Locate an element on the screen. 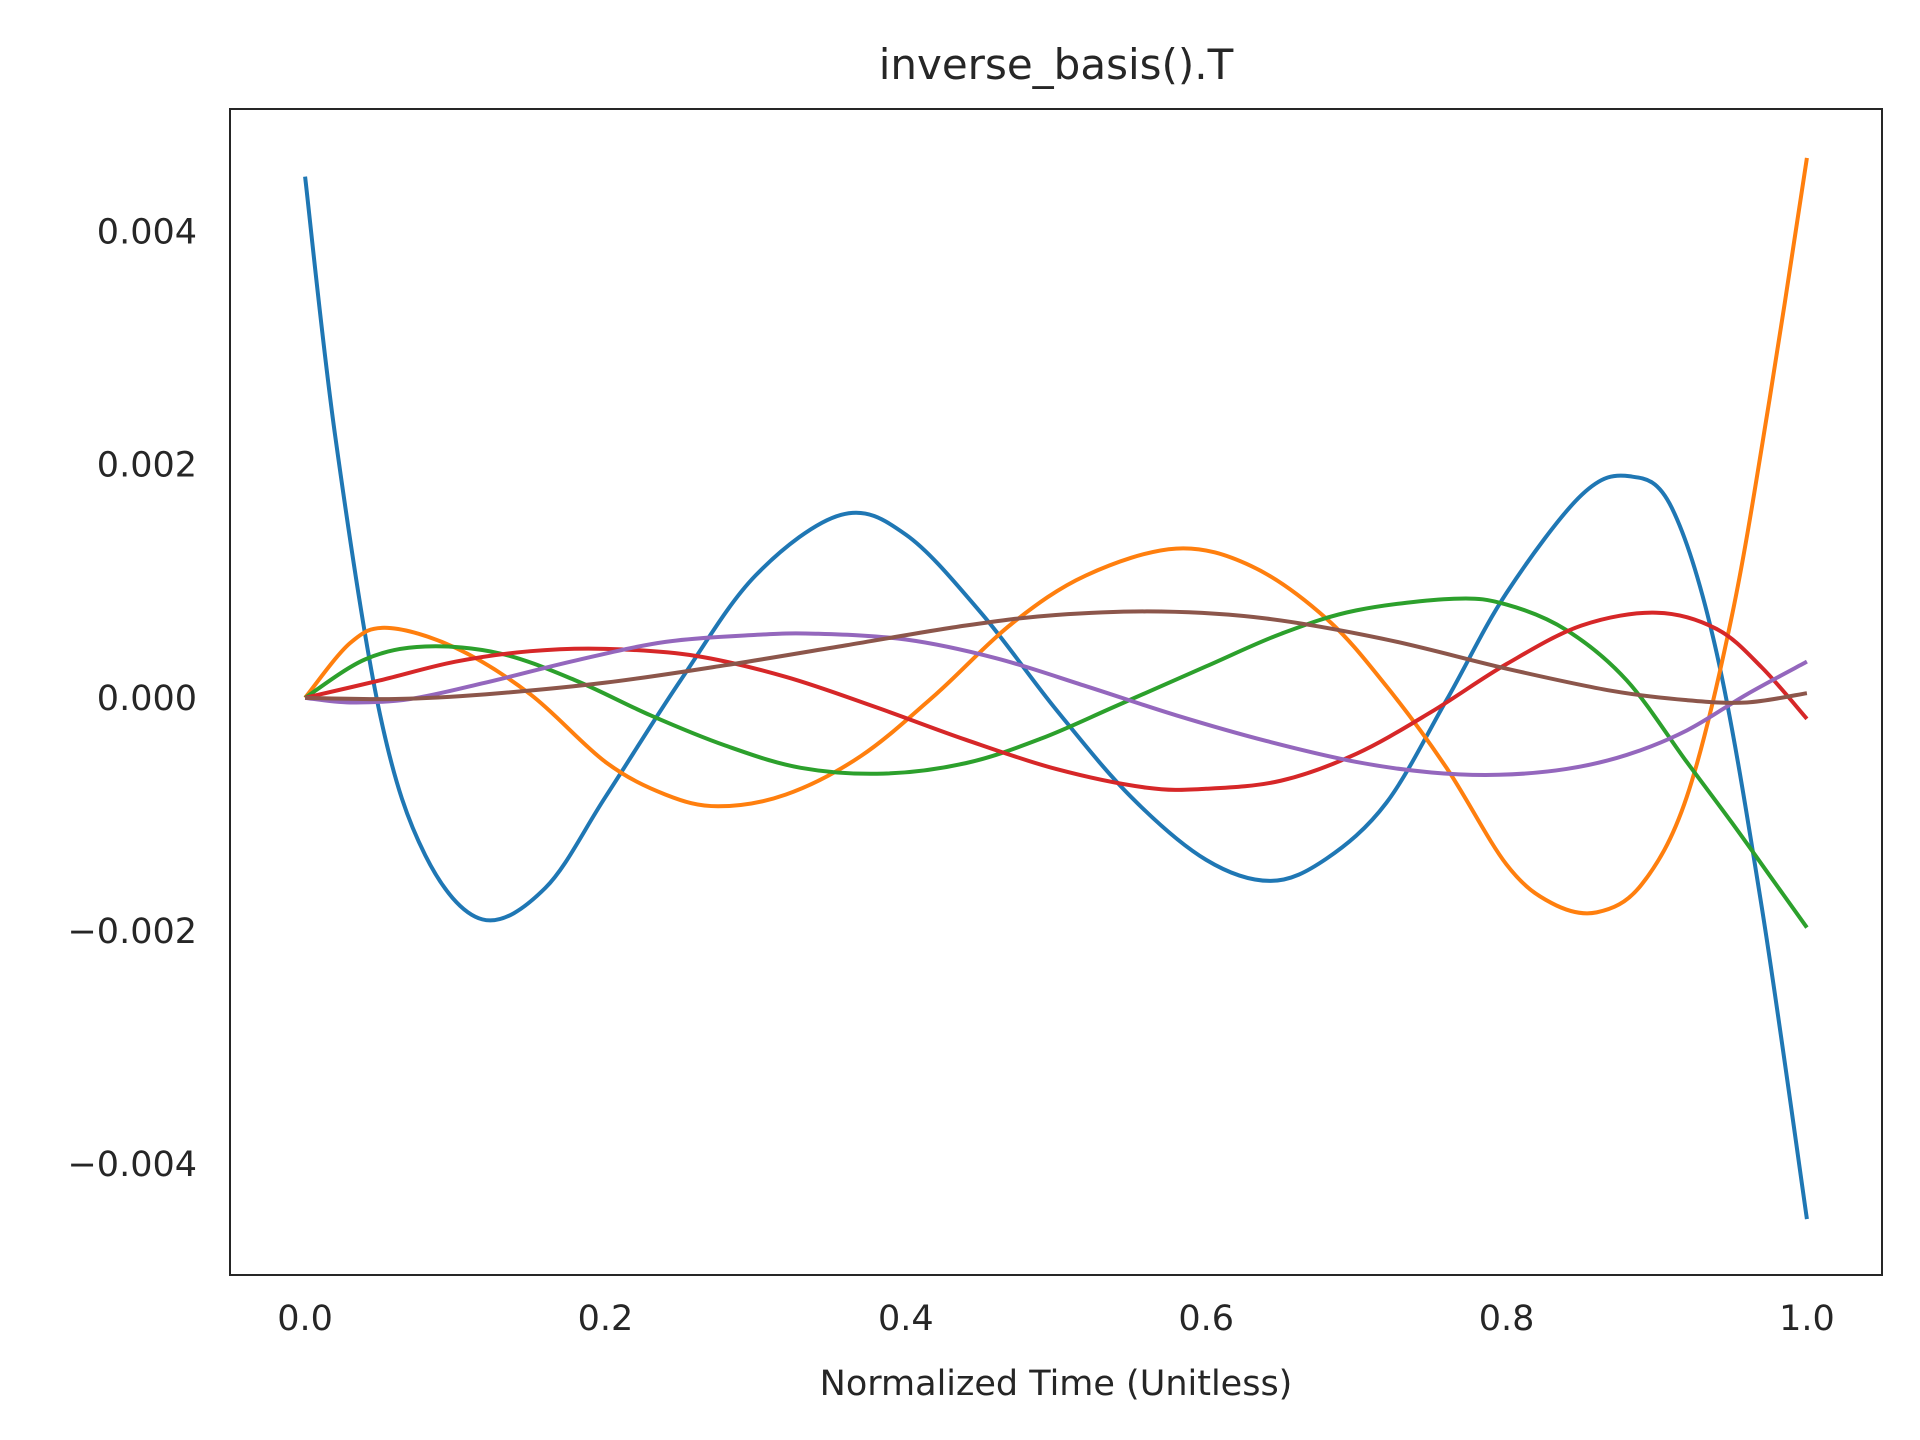 Image resolution: width=1920 pixels, height=1440 pixels. y-tick-label: 0.002 is located at coordinates (147, 466).